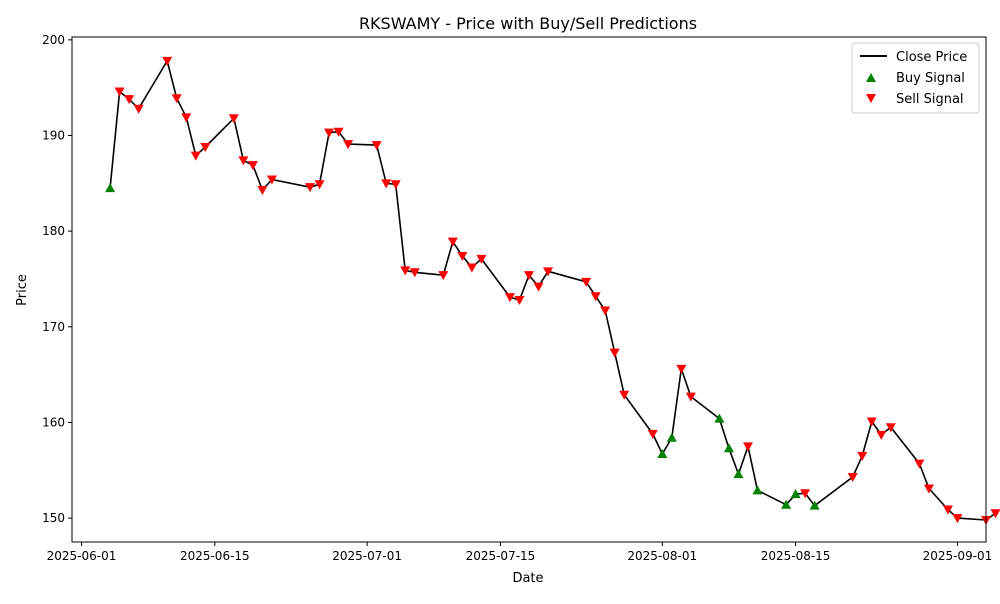  Describe the element at coordinates (82, 556) in the screenshot. I see `x-tick-label: 2025-06-01` at that location.